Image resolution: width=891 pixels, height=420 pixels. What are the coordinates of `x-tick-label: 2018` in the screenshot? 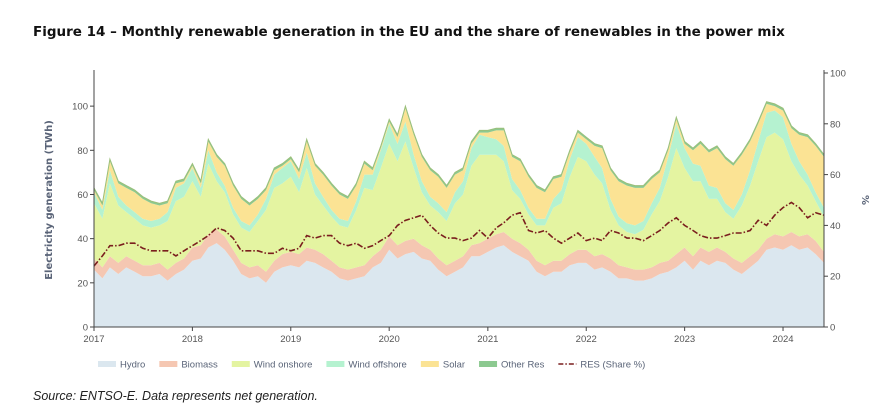 It's located at (192, 339).